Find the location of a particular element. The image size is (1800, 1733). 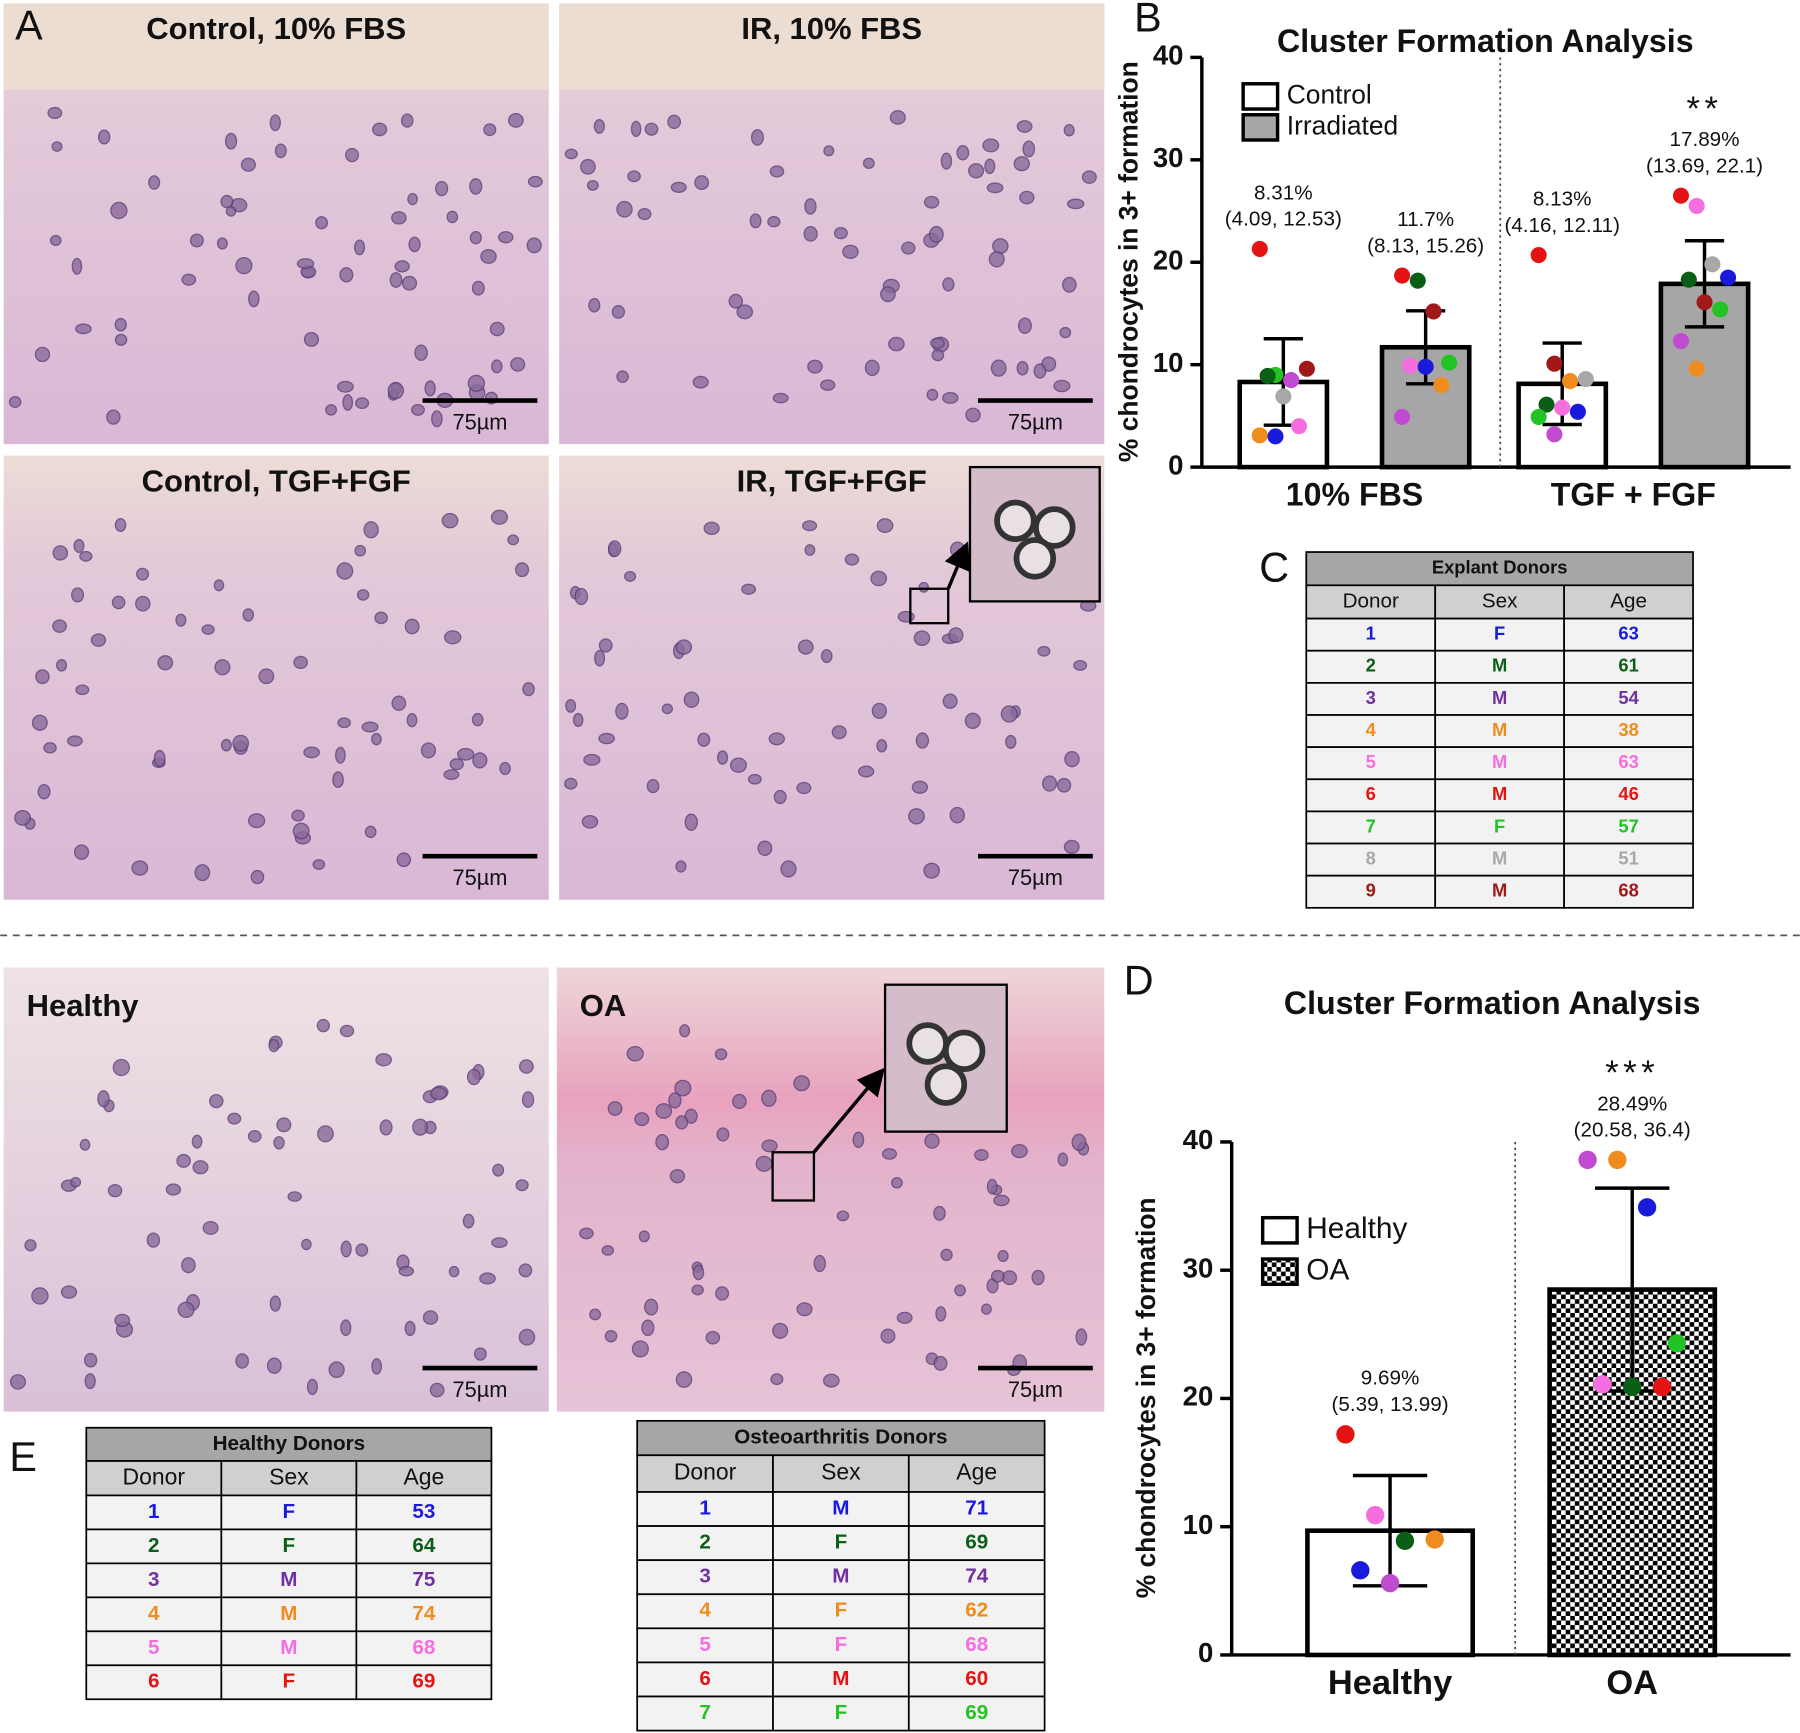

zoomed-cell is located at coordinates (1015, 521).